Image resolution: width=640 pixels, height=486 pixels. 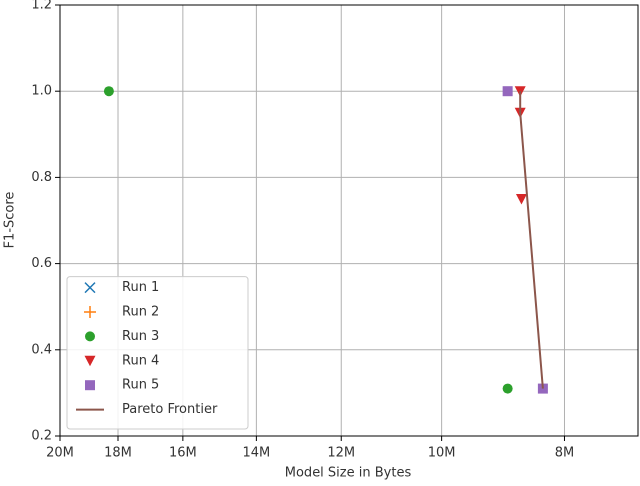 What do you see at coordinates (565, 453) in the screenshot?
I see `x-tick-label: 8M` at bounding box center [565, 453].